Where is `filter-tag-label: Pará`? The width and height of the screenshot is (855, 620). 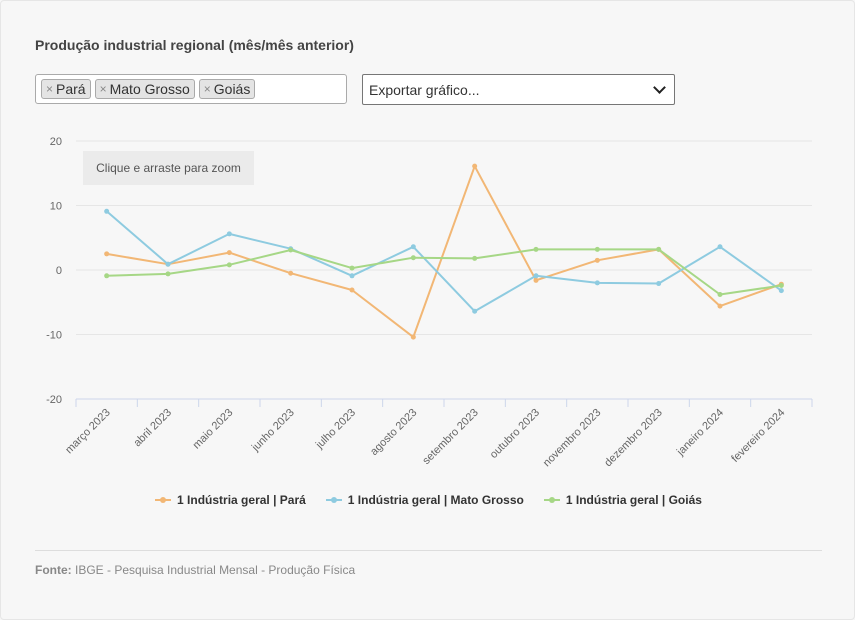
filter-tag-label: Pará is located at coordinates (71, 89).